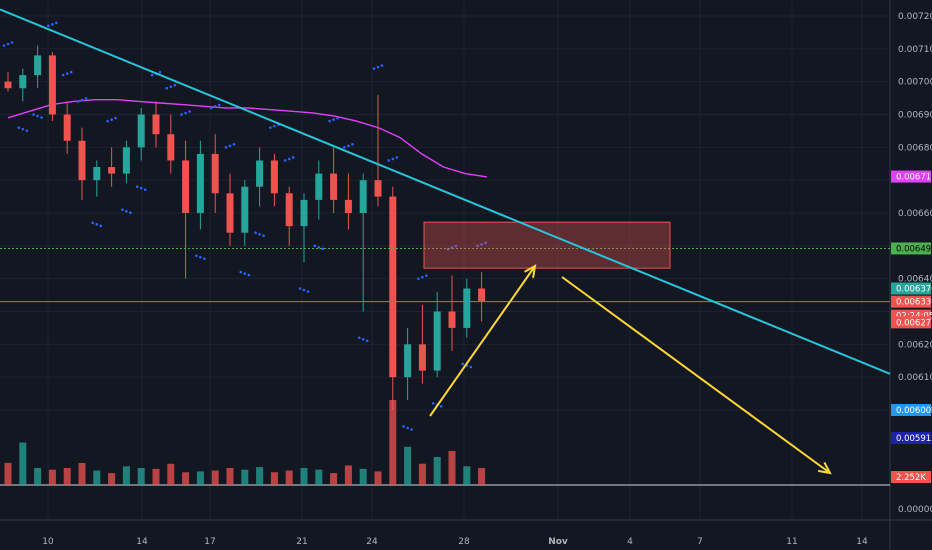 The image size is (932, 550). What do you see at coordinates (301, 542) in the screenshot?
I see `time-tick-label: 21` at bounding box center [301, 542].